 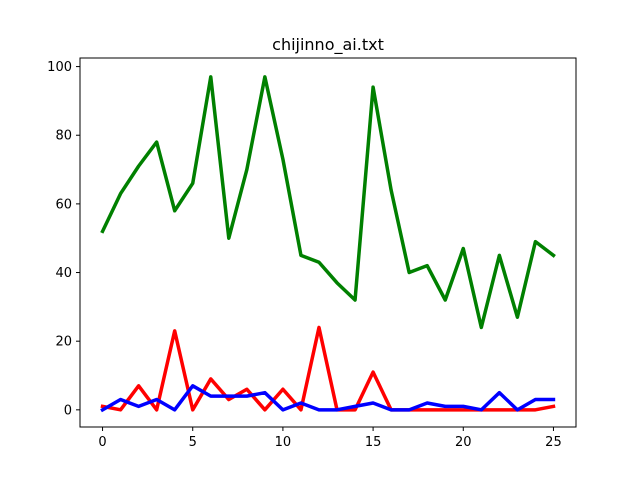 I want to click on y-tick-label: 40, so click(x=63, y=273).